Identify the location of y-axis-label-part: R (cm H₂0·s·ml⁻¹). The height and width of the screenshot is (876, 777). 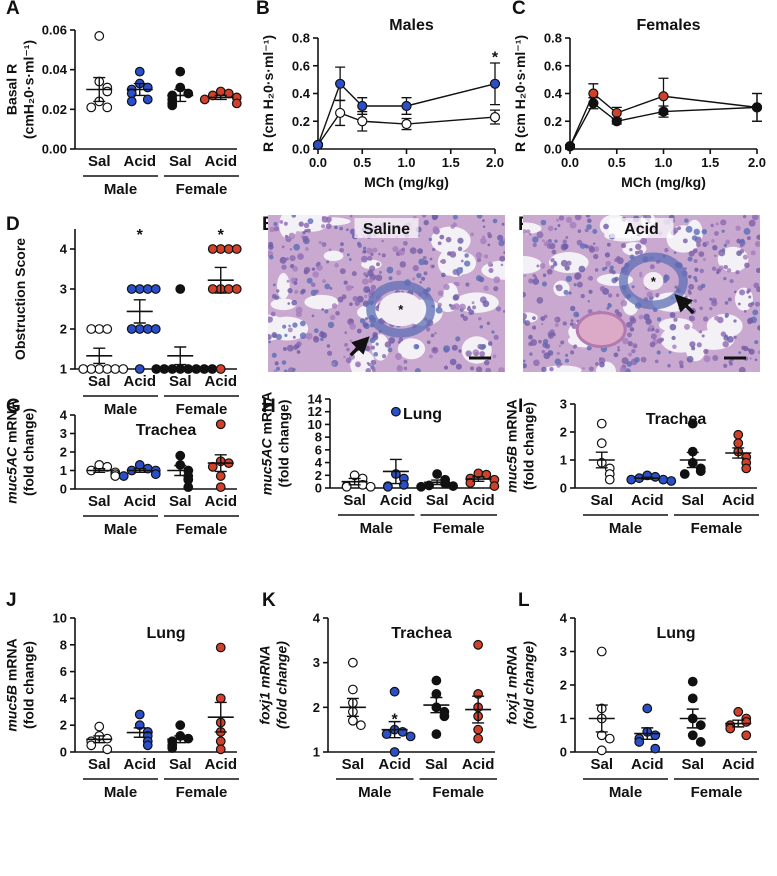
(268, 93).